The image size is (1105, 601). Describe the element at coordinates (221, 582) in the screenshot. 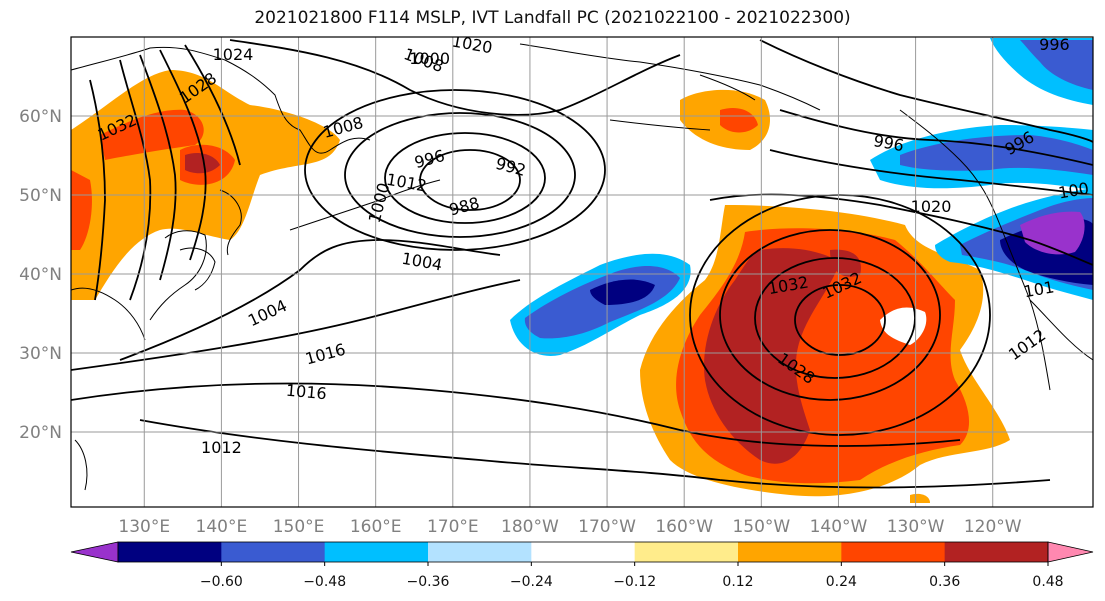

I see `colorbar-tick-label: −0.60` at that location.